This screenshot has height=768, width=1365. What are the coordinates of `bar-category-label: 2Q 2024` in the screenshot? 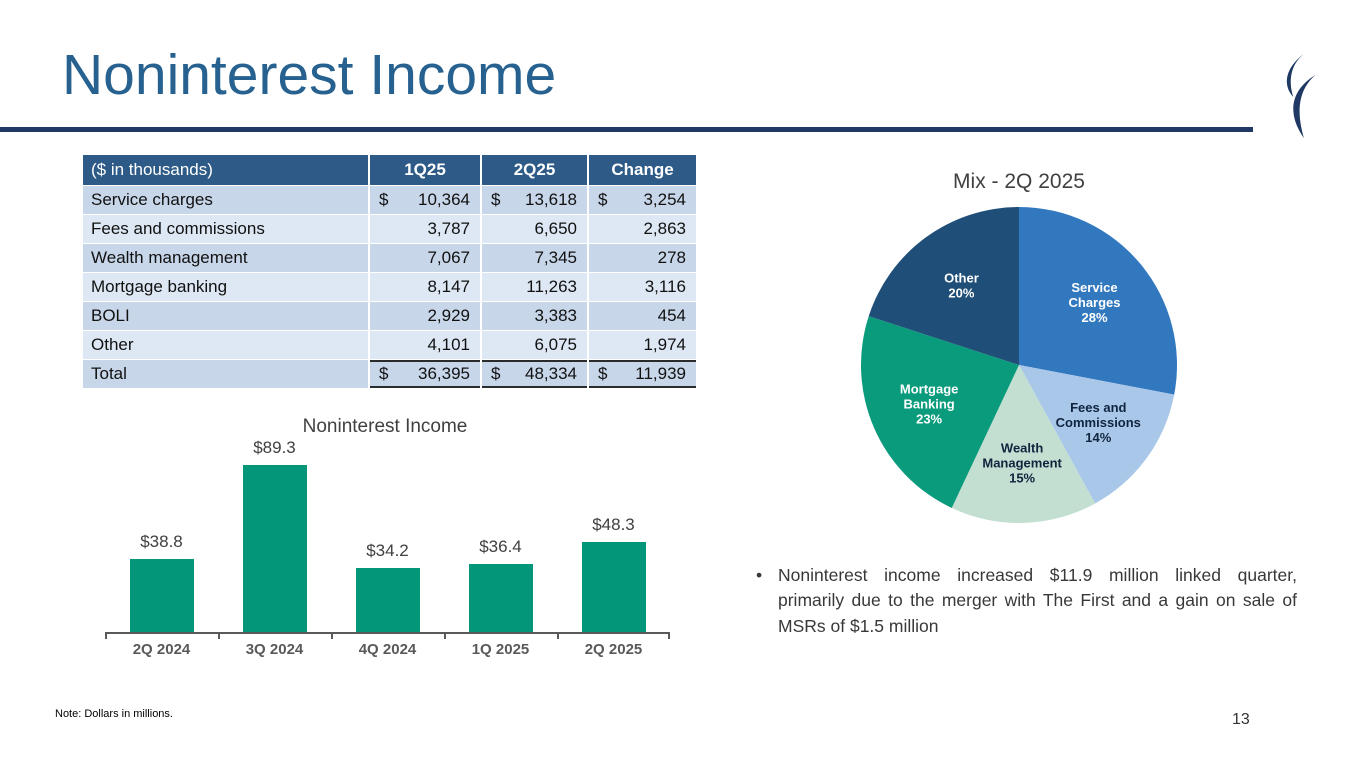 It's located at (161, 649).